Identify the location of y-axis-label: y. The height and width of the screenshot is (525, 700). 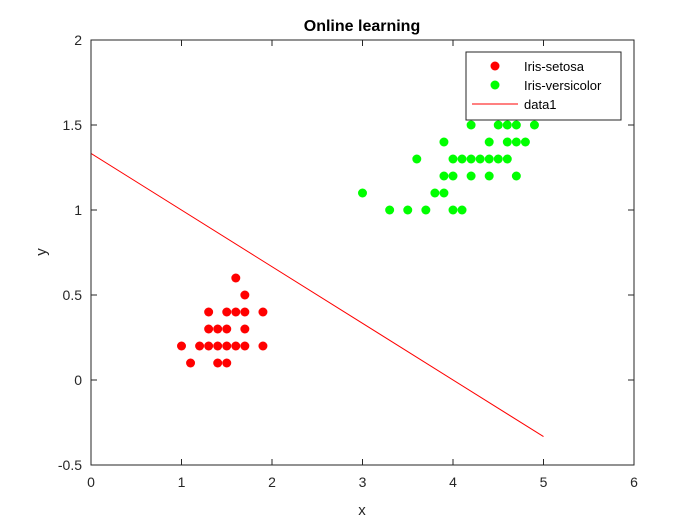
(41, 252).